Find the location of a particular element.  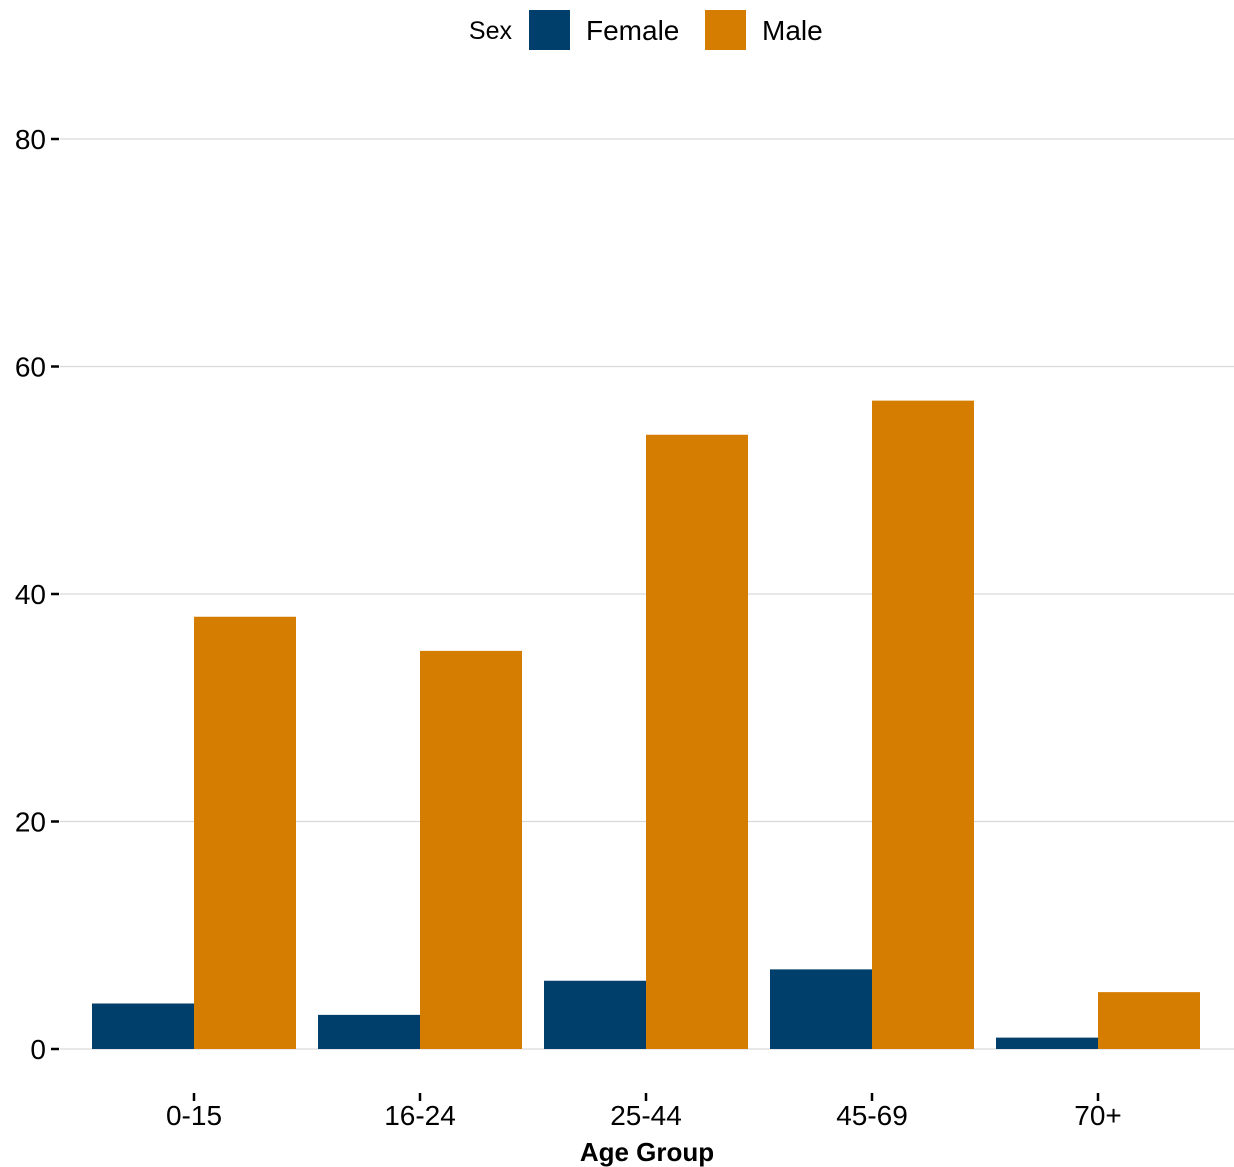

y-tick-label: 0 is located at coordinates (38, 1049).